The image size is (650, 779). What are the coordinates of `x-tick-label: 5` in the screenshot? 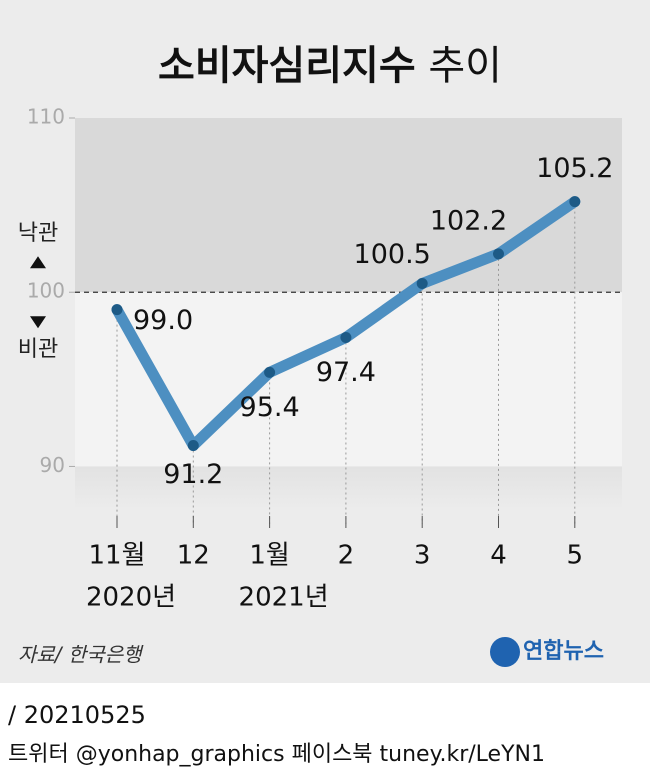 It's located at (575, 556).